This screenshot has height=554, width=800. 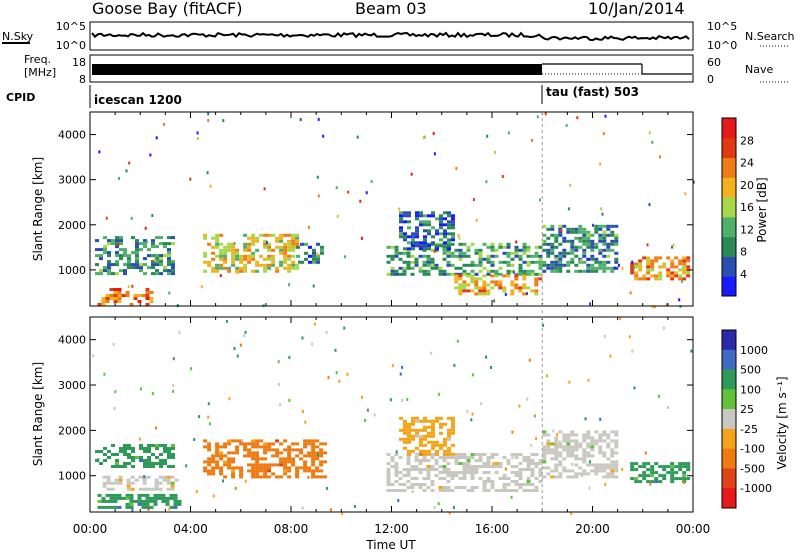 What do you see at coordinates (390, 545) in the screenshot?
I see `time-axis-label: Time UT` at bounding box center [390, 545].